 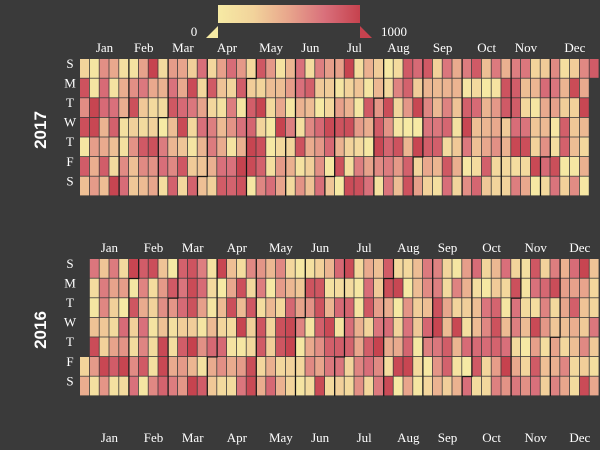 What do you see at coordinates (70, 341) in the screenshot?
I see `weekday-label: T` at bounding box center [70, 341].